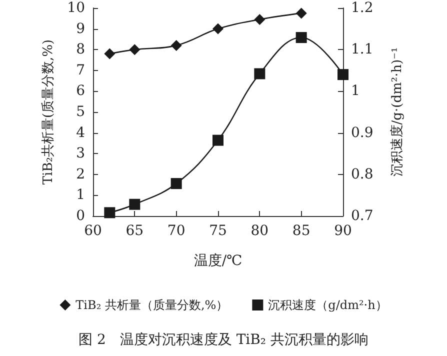  What do you see at coordinates (223, 340) in the screenshot?
I see `text: 图 2 温度对沉积速度及 TiB₂ 共沉积量的影响` at bounding box center [223, 340].